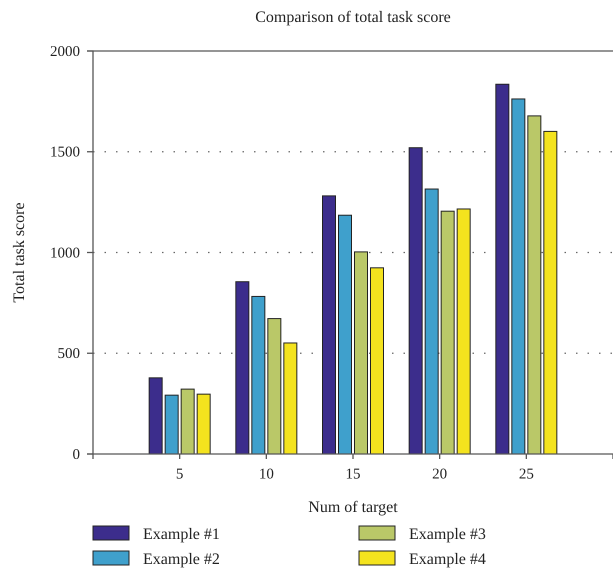 This screenshot has width=613, height=586. What do you see at coordinates (69, 354) in the screenshot?
I see `y-tick-label: 500` at bounding box center [69, 354].